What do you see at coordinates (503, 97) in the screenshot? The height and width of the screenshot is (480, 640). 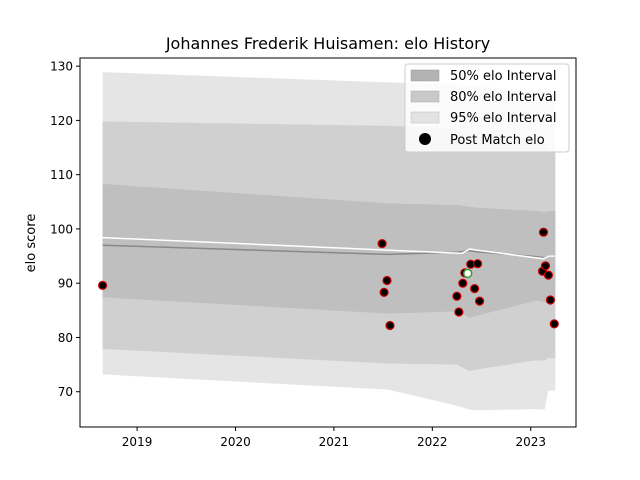 I see `legend-label-band80: 80% elo Interval` at bounding box center [503, 97].